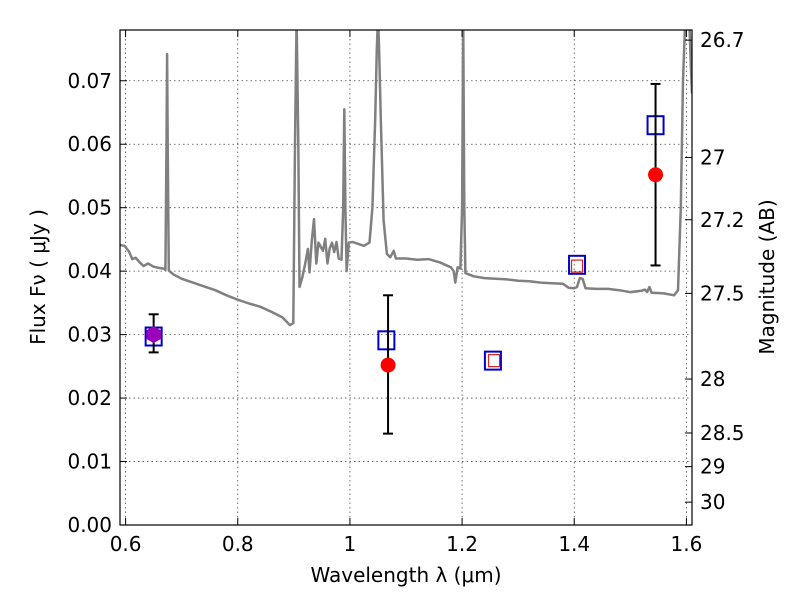 The height and width of the screenshot is (600, 800). What do you see at coordinates (89, 335) in the screenshot?
I see `y-tick-label: 0.03` at bounding box center [89, 335].